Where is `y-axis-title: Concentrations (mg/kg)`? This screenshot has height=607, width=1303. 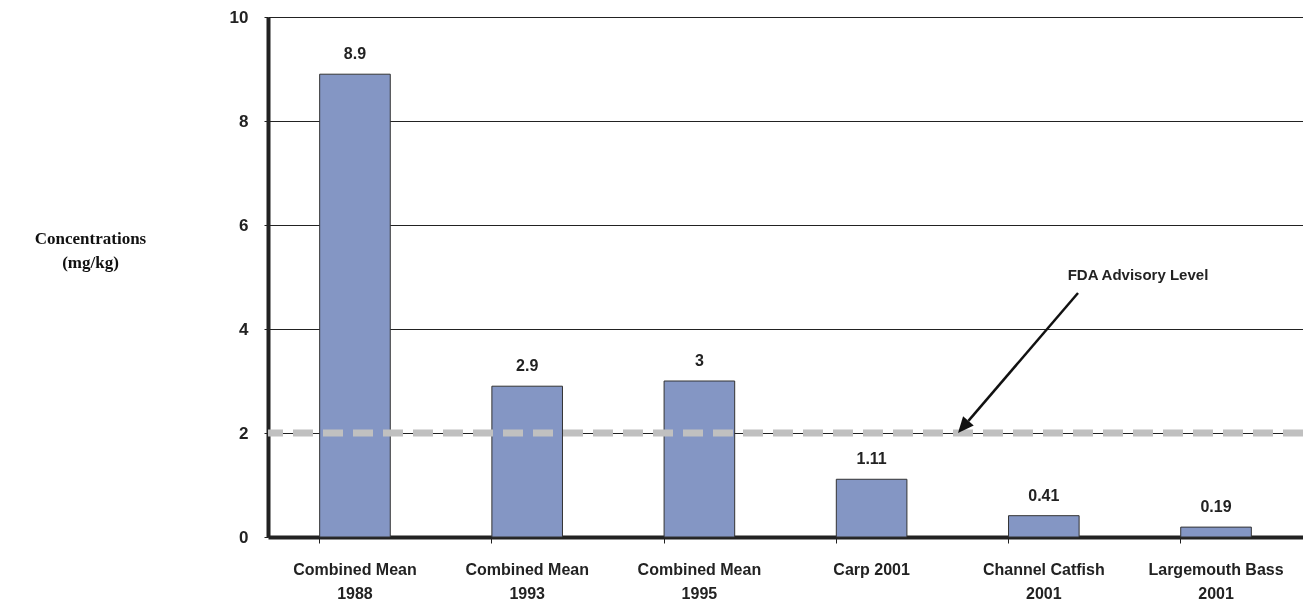 y-axis-title: Concentrations (mg/kg) is located at coordinates (90, 250).